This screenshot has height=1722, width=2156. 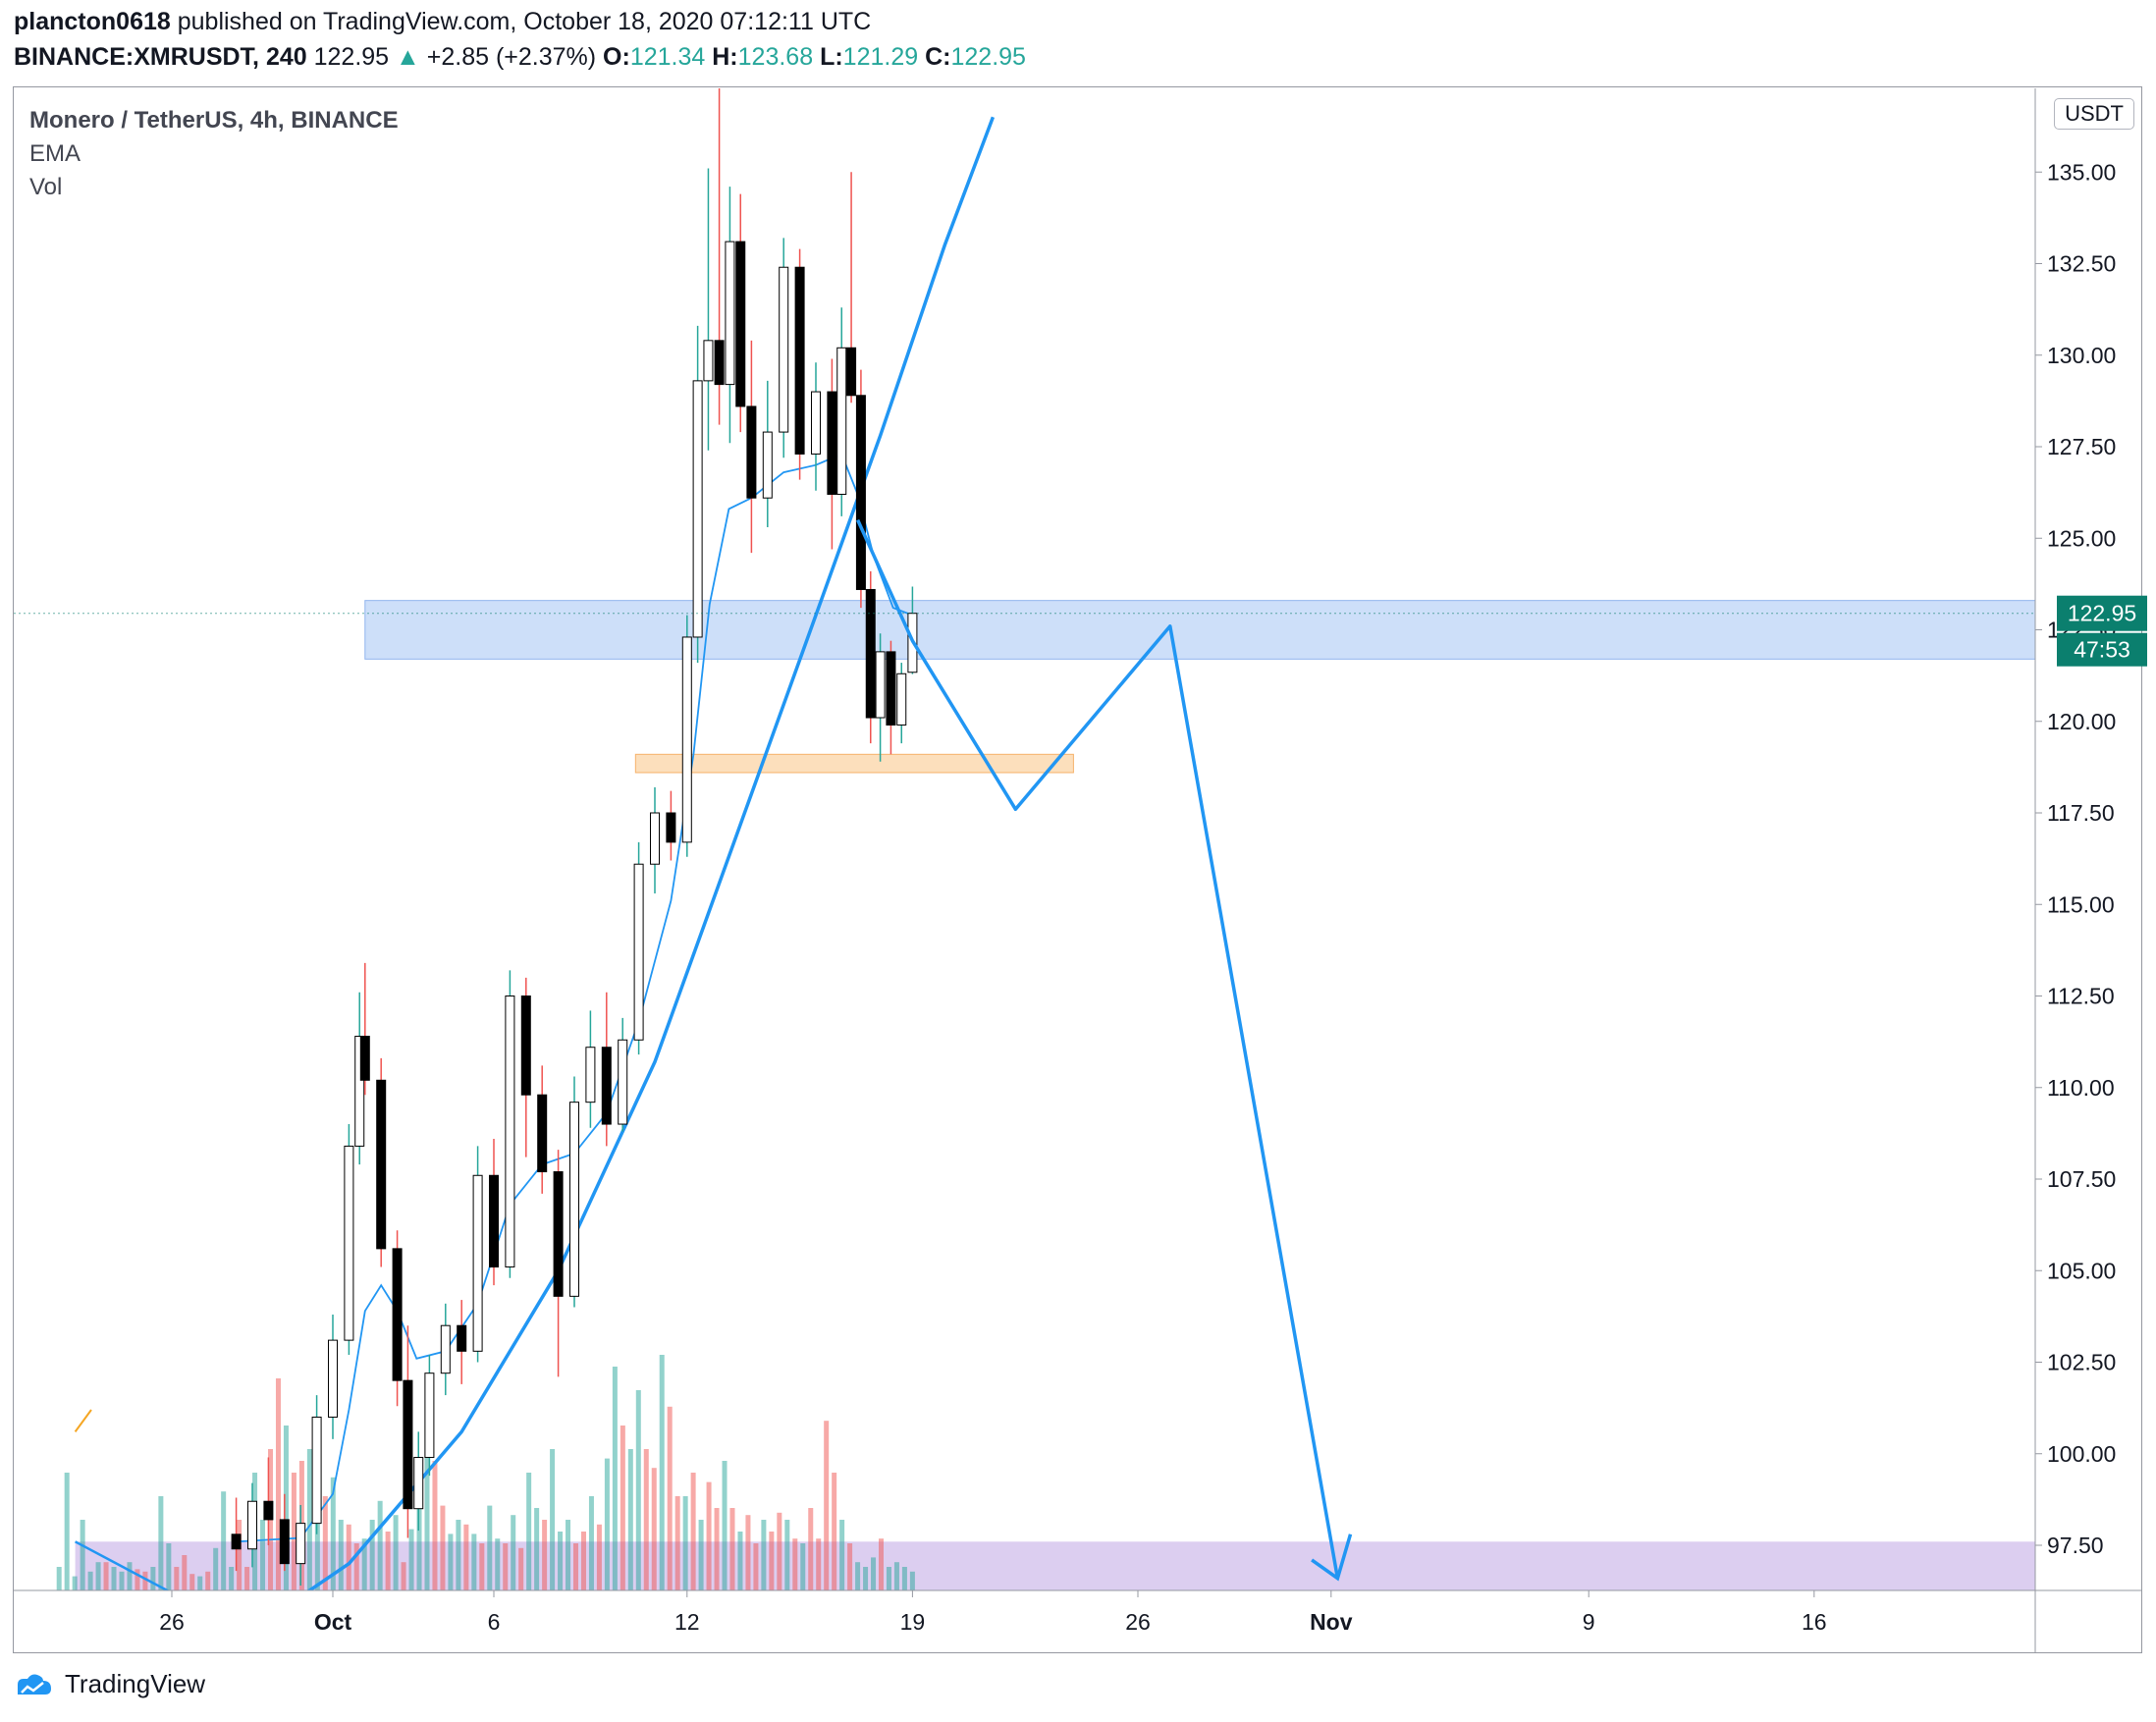 What do you see at coordinates (988, 57) in the screenshot?
I see `close-value: 122.95` at bounding box center [988, 57].